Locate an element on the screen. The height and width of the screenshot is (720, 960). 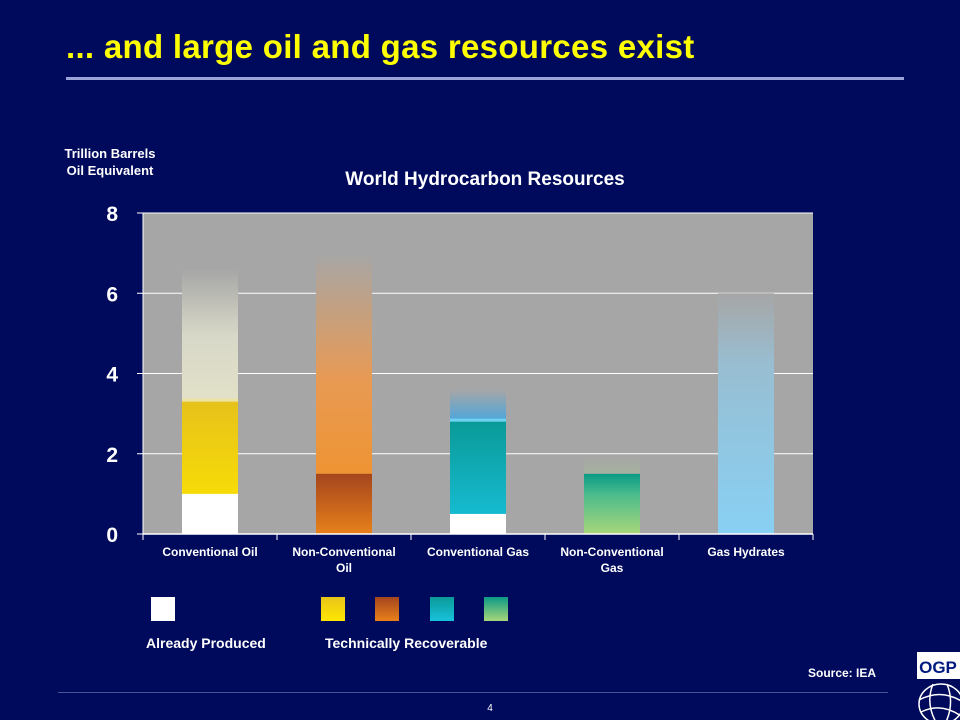
legend-swatch-non-conventional-oil is located at coordinates (387, 609).